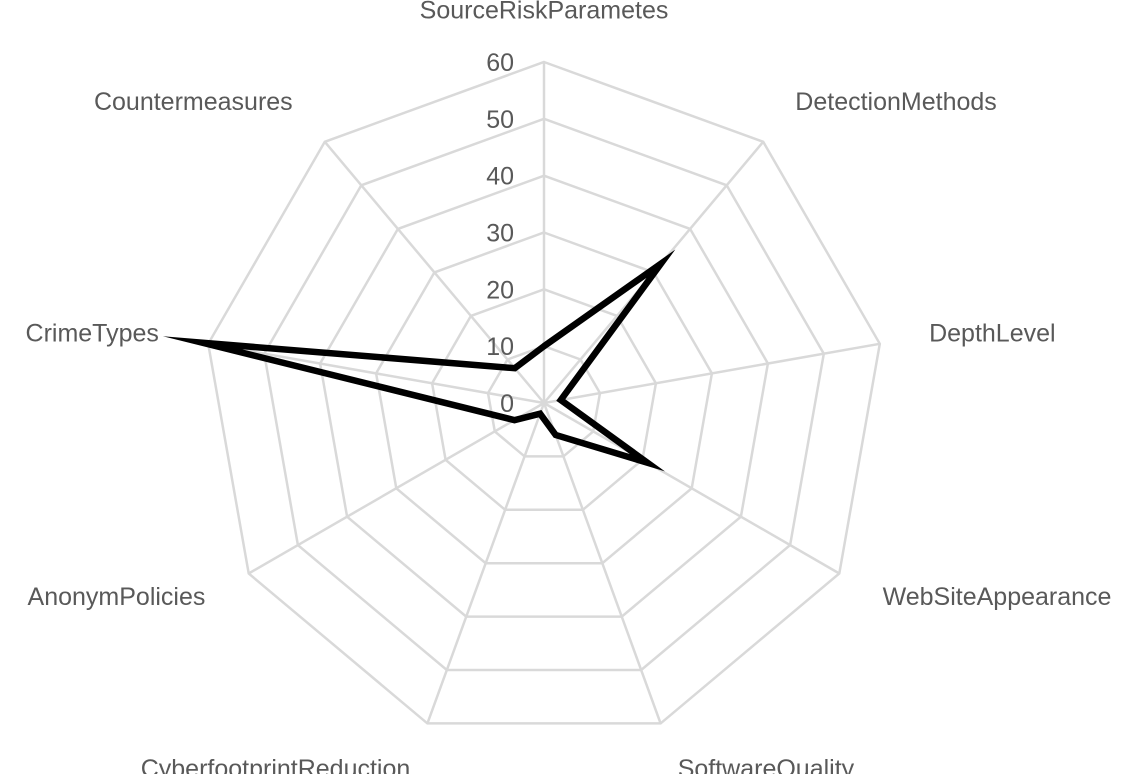 The image size is (1132, 774). I want to click on series-layer, so click(419, 360).